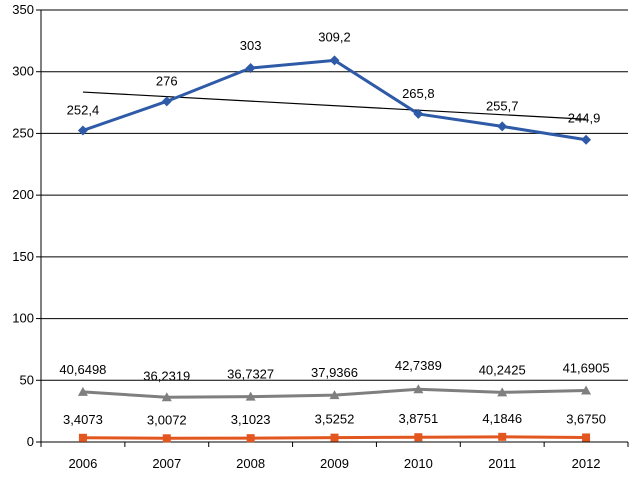 This screenshot has width=642, height=477. What do you see at coordinates (23, 71) in the screenshot?
I see `y-tick-label: 300` at bounding box center [23, 71].